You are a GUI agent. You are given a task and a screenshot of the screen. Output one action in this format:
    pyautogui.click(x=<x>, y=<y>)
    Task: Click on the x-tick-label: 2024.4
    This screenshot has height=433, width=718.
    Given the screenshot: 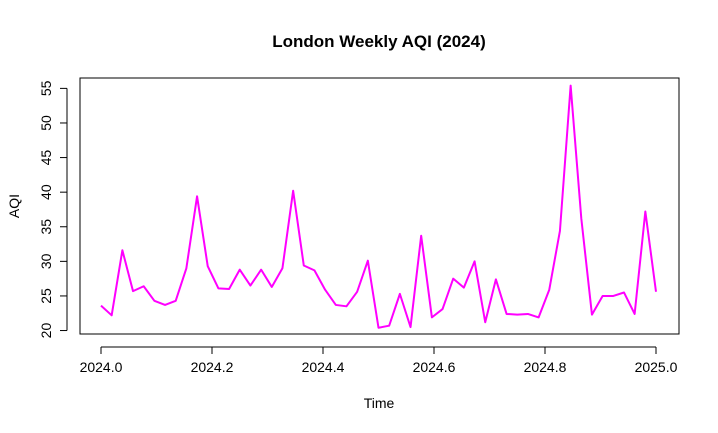 What is the action you would take?
    pyautogui.click(x=323, y=367)
    